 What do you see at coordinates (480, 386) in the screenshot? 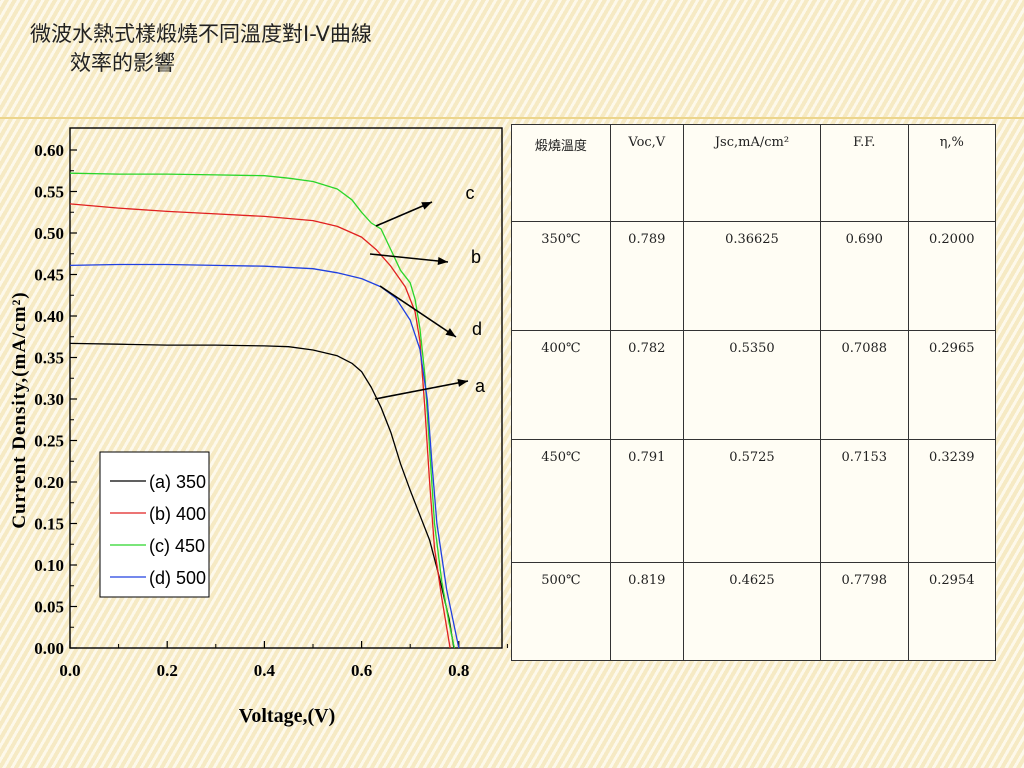
I see `series-annotation-label: a` at bounding box center [480, 386].